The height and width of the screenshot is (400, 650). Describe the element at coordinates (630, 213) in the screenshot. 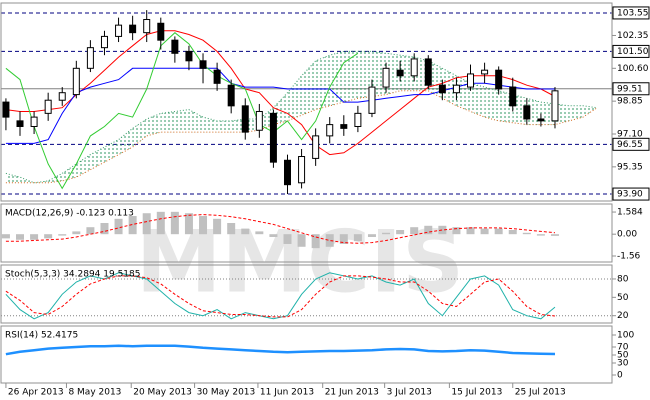

I see `y-tick-label: 1.584` at that location.